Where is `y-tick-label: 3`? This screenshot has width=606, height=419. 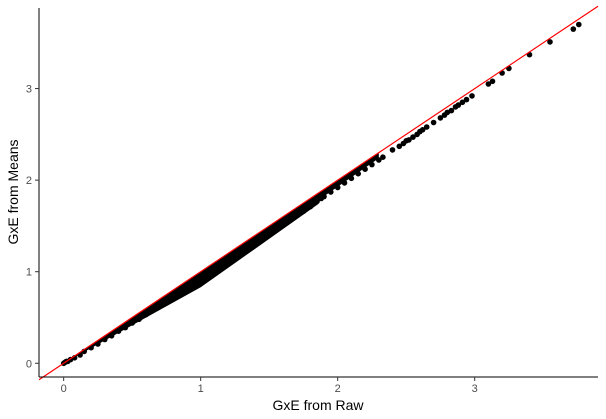 y-tick-label: 3 is located at coordinates (29, 90).